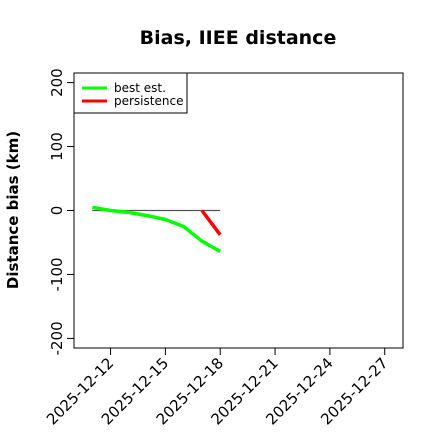 Image resolution: width=440 pixels, height=440 pixels. I want to click on legend: best est. persistence, so click(130, 93).